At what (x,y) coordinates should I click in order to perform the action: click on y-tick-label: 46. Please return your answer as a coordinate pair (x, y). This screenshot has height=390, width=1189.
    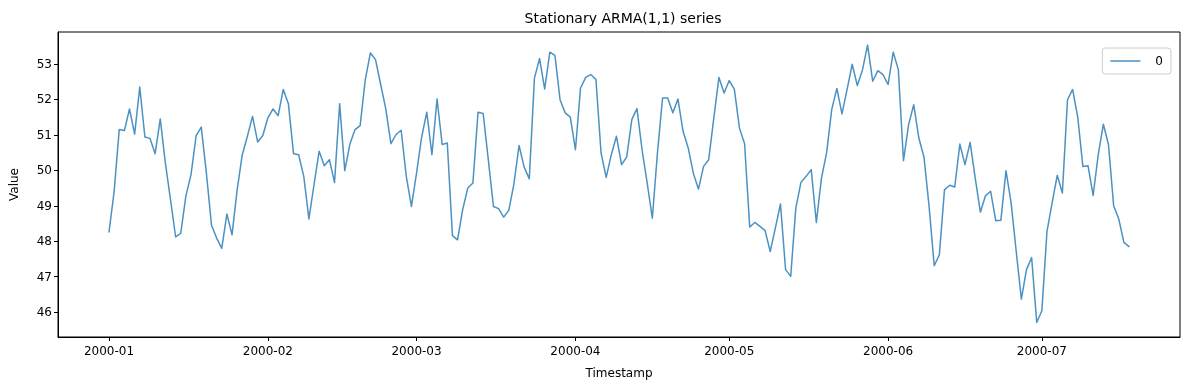
    Looking at the image, I should click on (44, 312).